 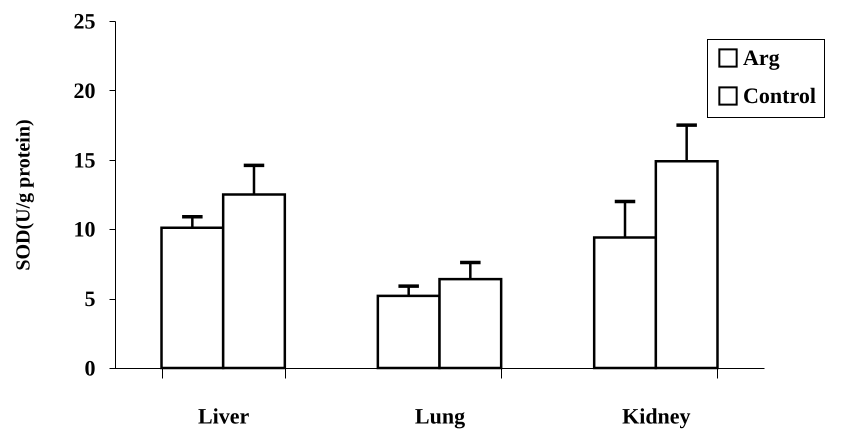 I want to click on y-tick-label: 25, so click(x=85, y=21).